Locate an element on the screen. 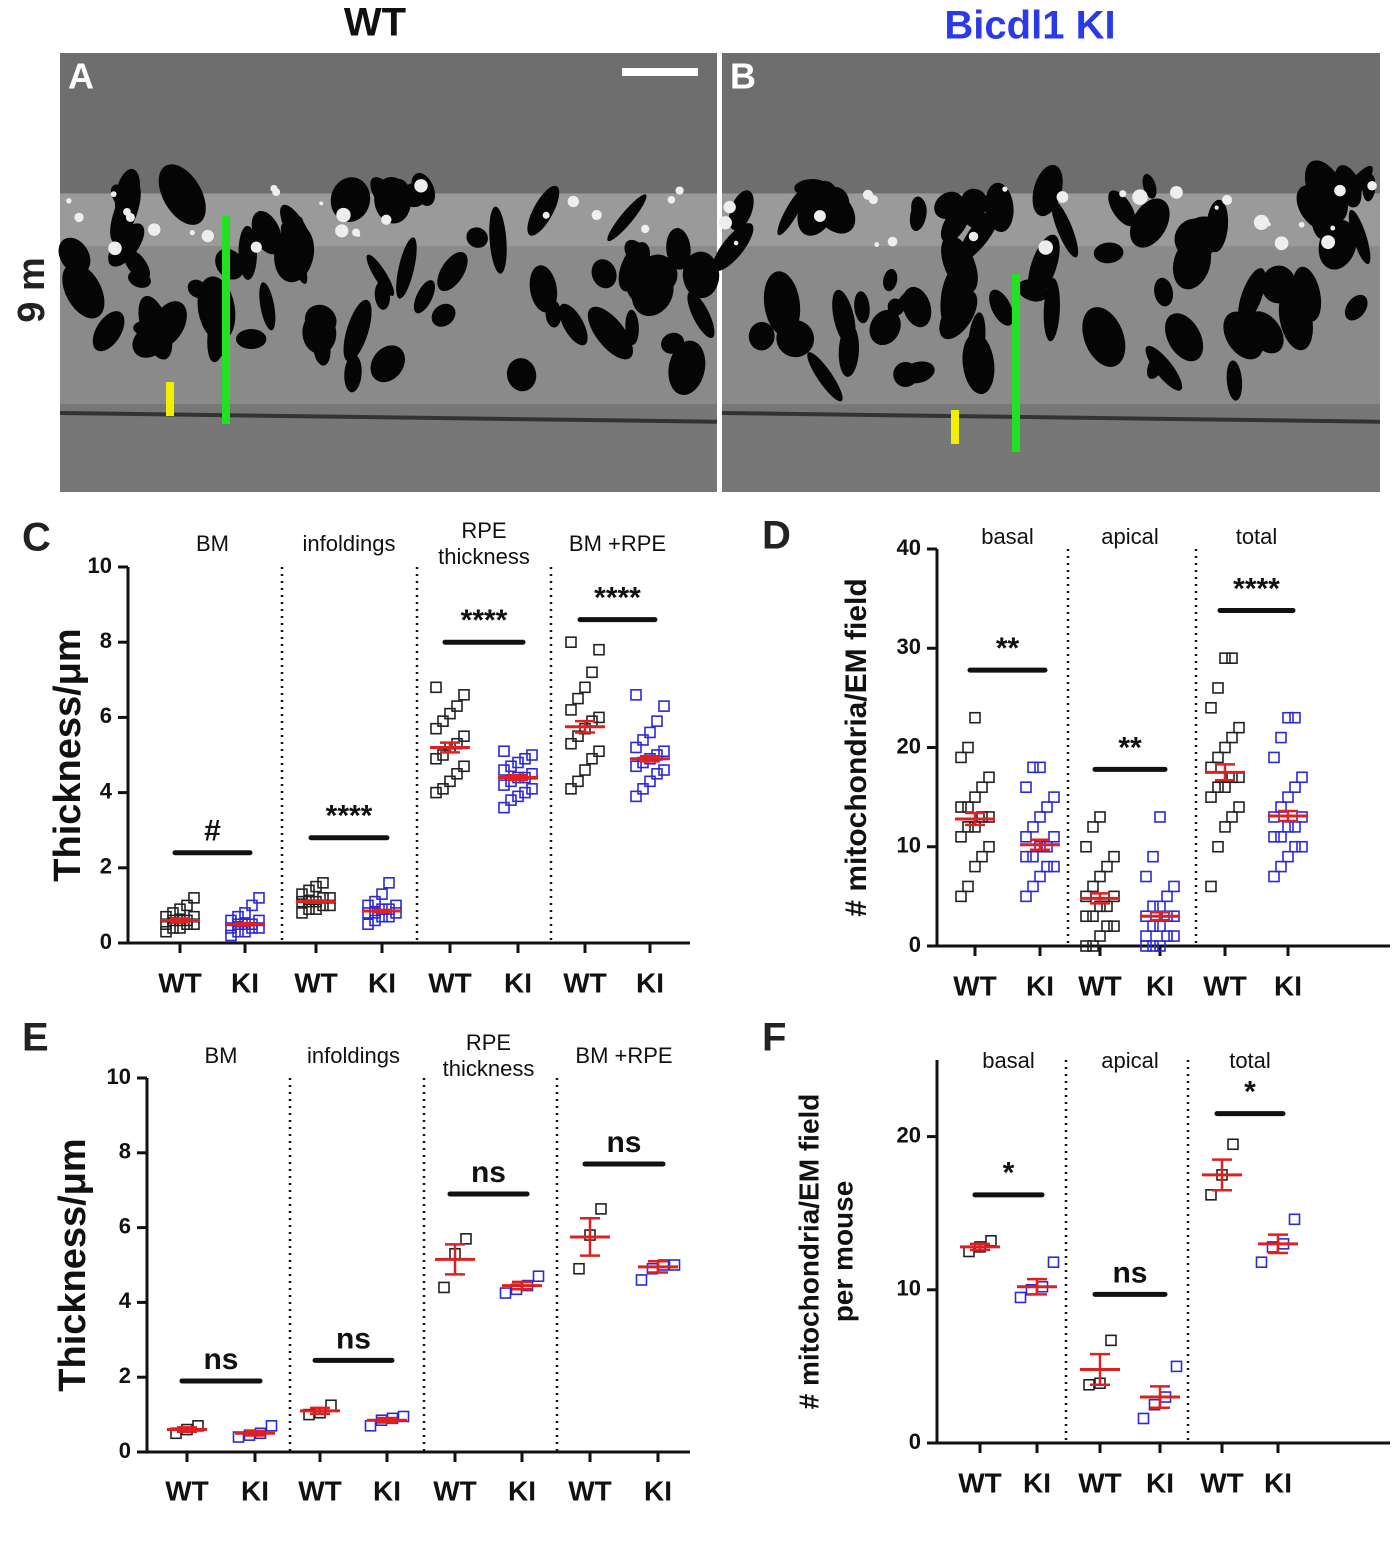 The image size is (1394, 1541). y-tick-label: 10 is located at coordinates (909, 845).